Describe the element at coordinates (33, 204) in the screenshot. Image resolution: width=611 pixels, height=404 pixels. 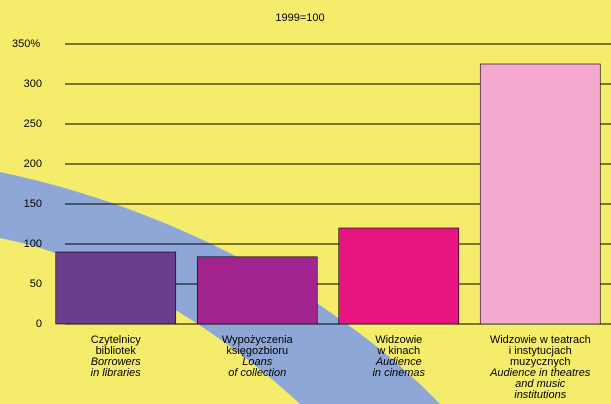
I see `y-tick-label: 150` at that location.